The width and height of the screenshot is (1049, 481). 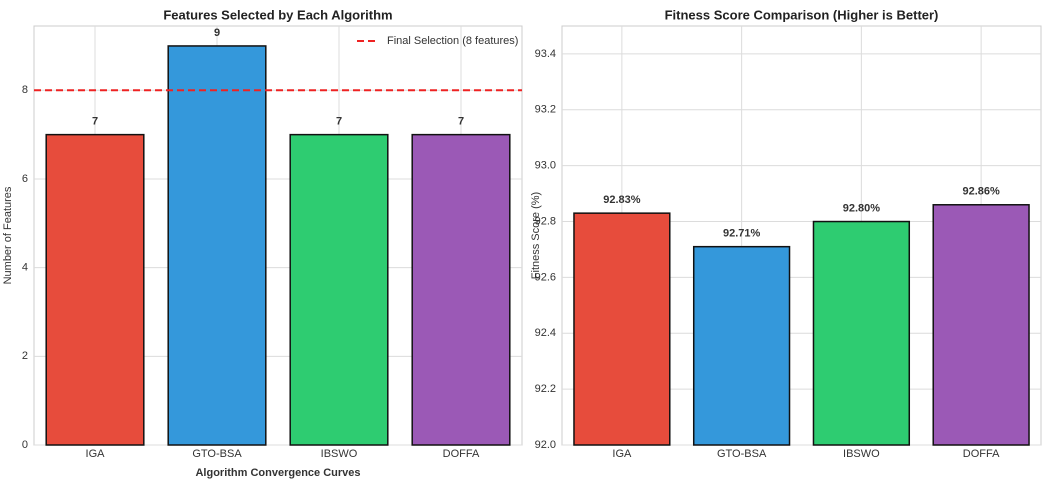 I want to click on y-tick-label: 92.2, so click(x=545, y=389).